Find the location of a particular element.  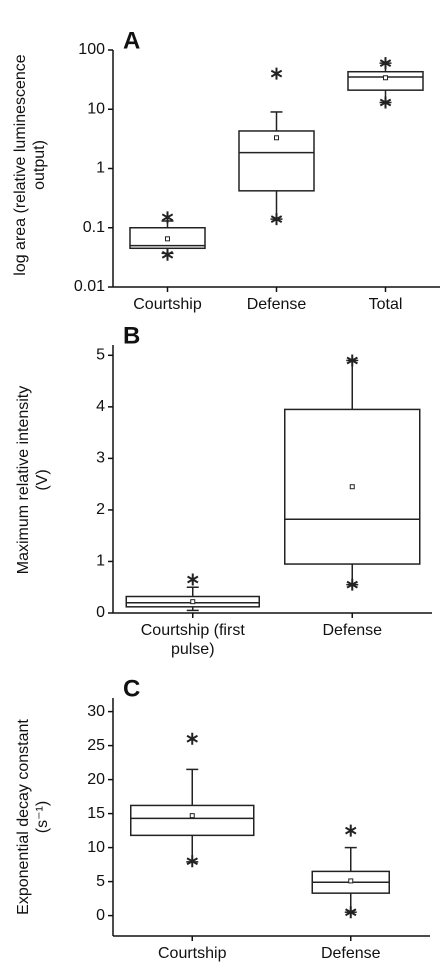

x-tick-label: Courtship (first pulse) is located at coordinates (192, 640).